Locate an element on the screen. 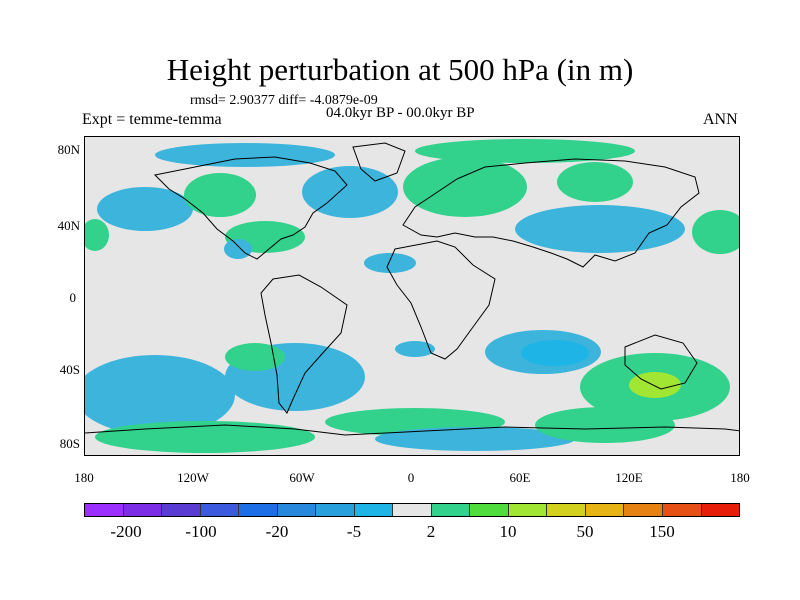 The height and width of the screenshot is (600, 800). y-axis-label: 80S is located at coordinates (69, 443).